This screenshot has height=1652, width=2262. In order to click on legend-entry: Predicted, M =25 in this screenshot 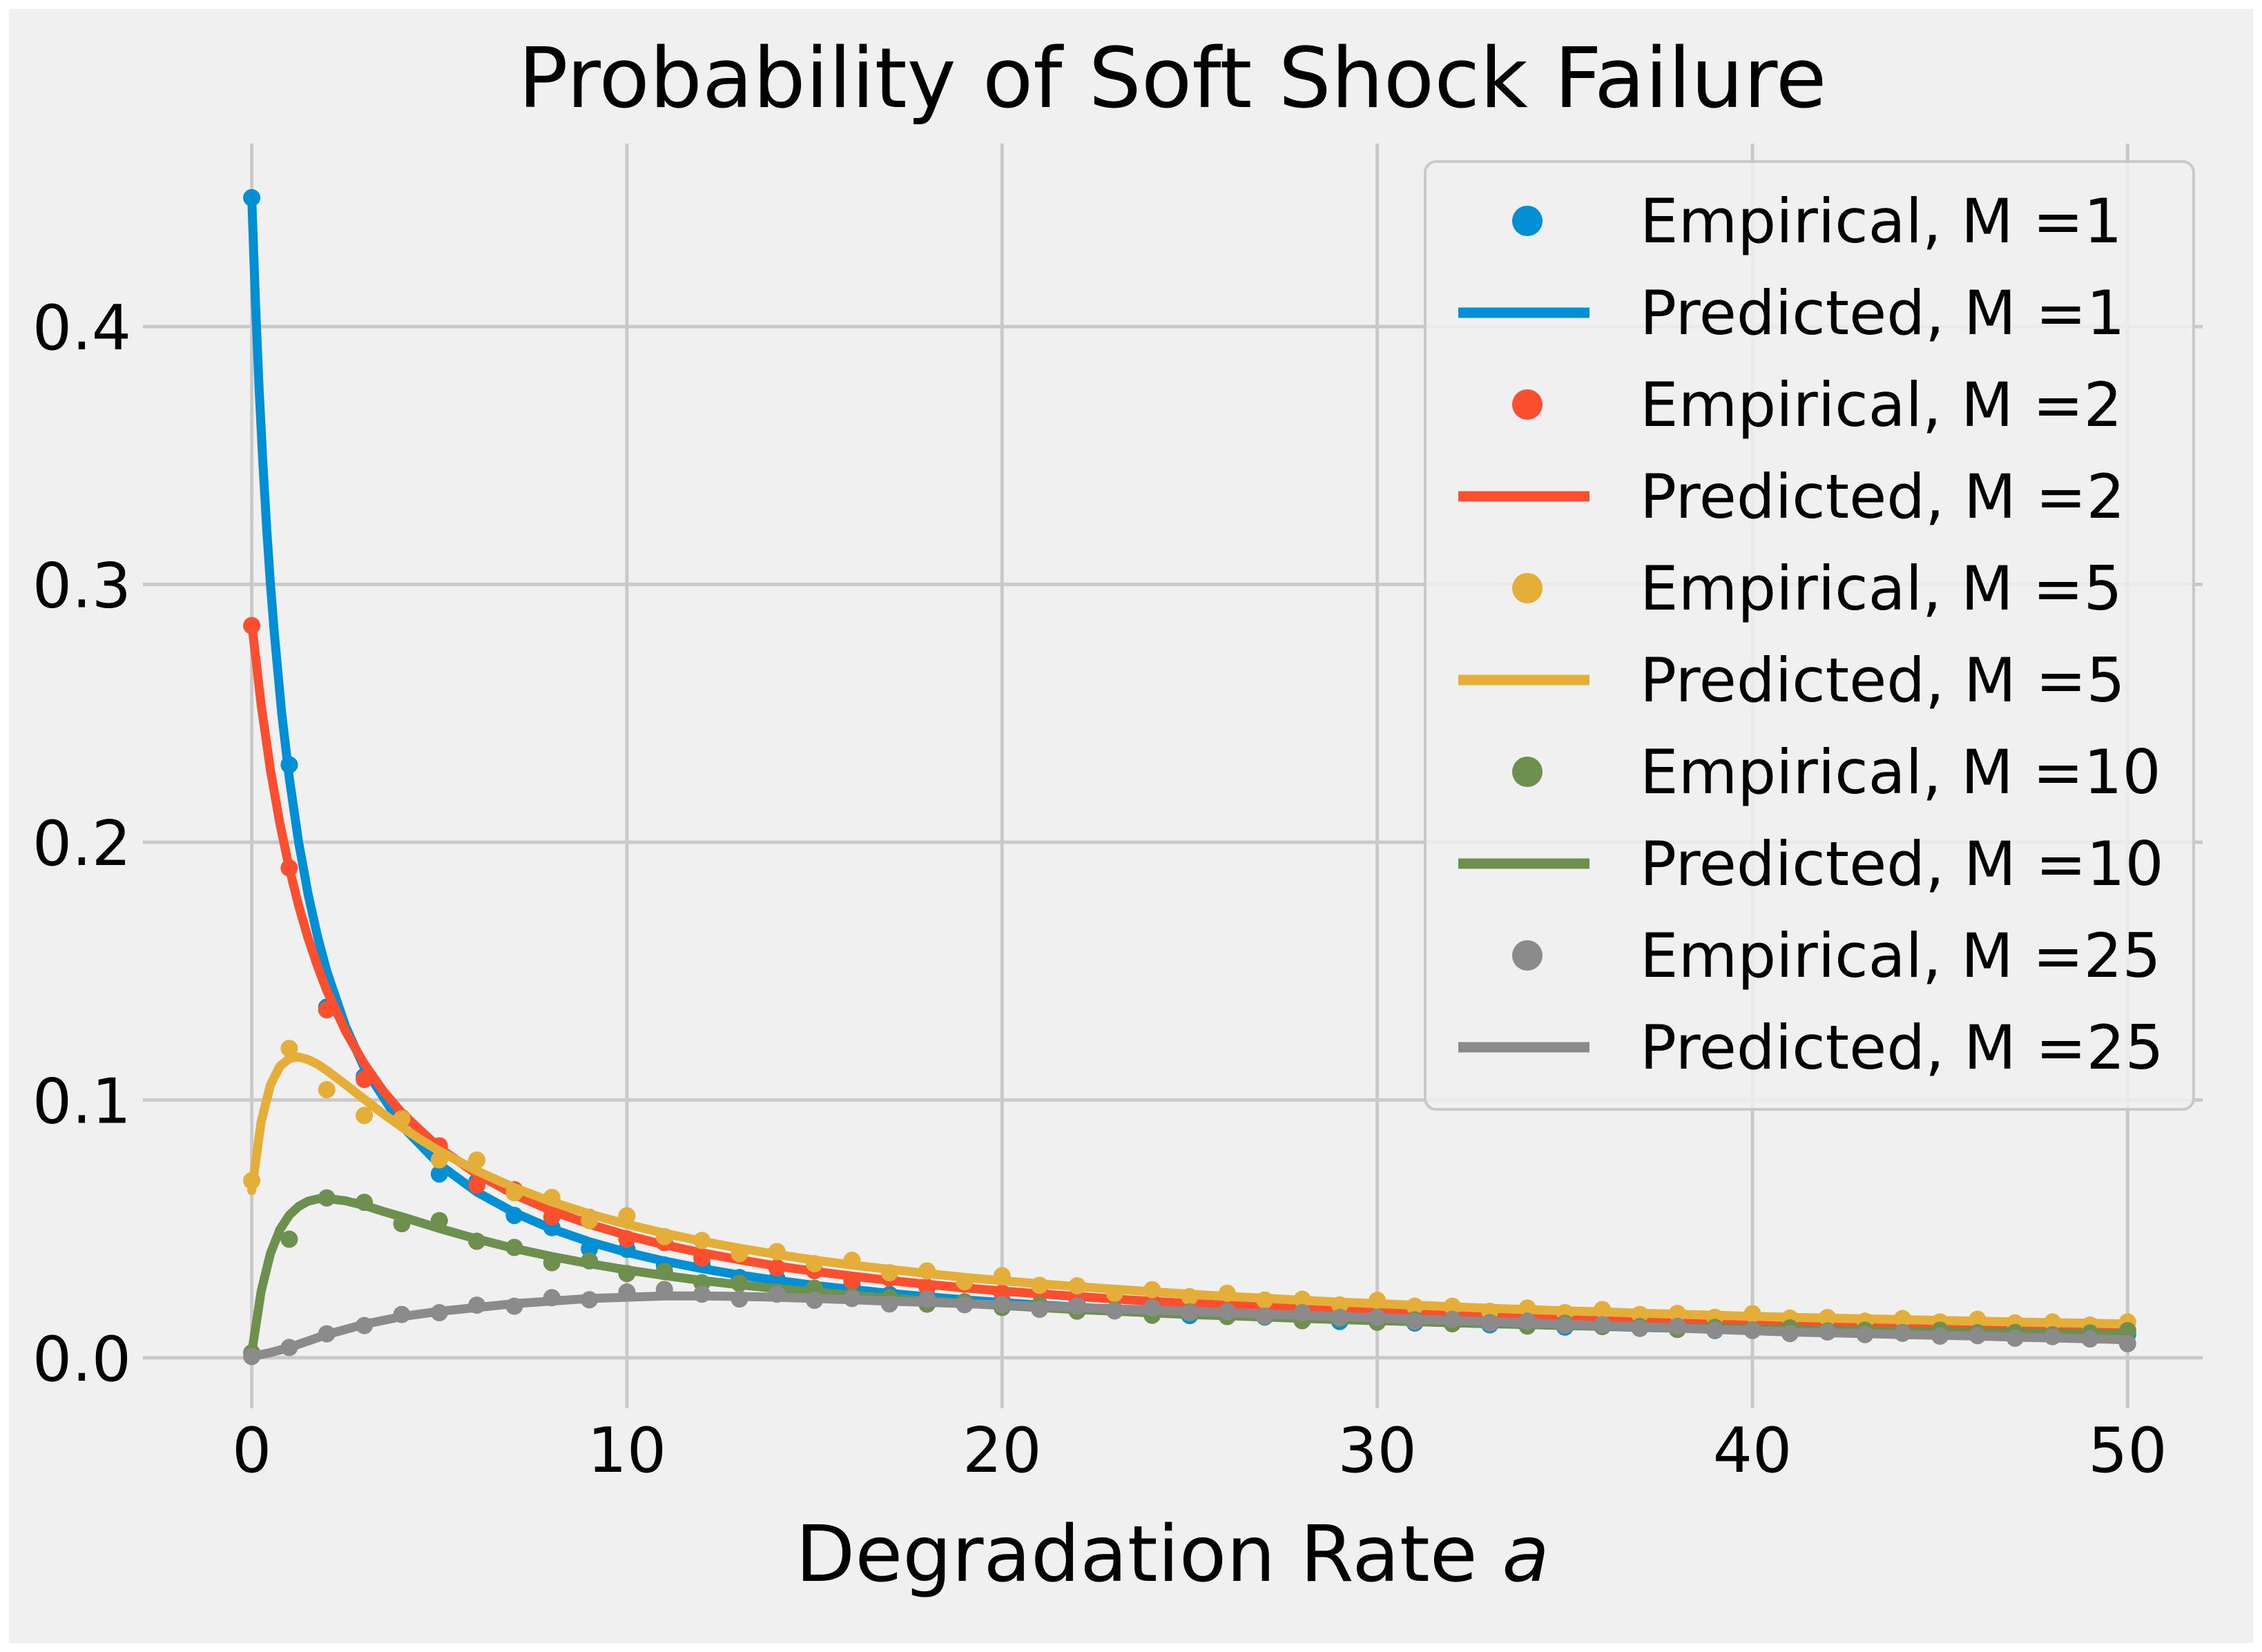, I will do `click(1811, 1048)`.